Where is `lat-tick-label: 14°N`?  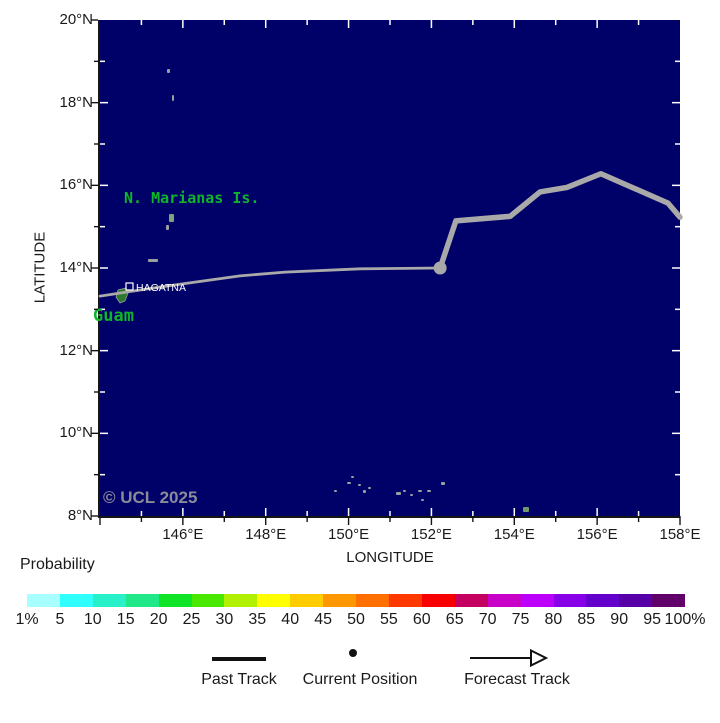
lat-tick-label: 14°N is located at coordinates (76, 267).